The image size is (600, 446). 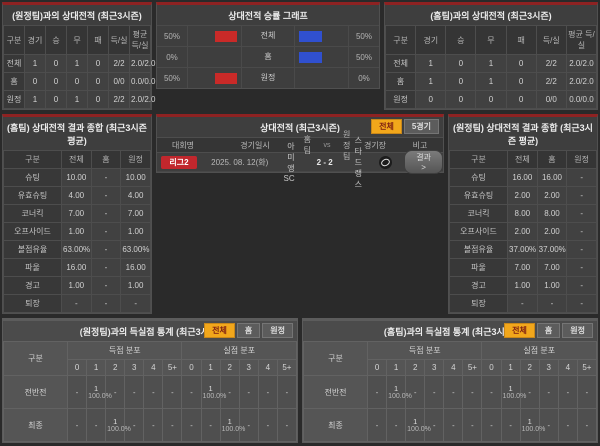 I want to click on away-bar-zone, so click(x=322, y=78).